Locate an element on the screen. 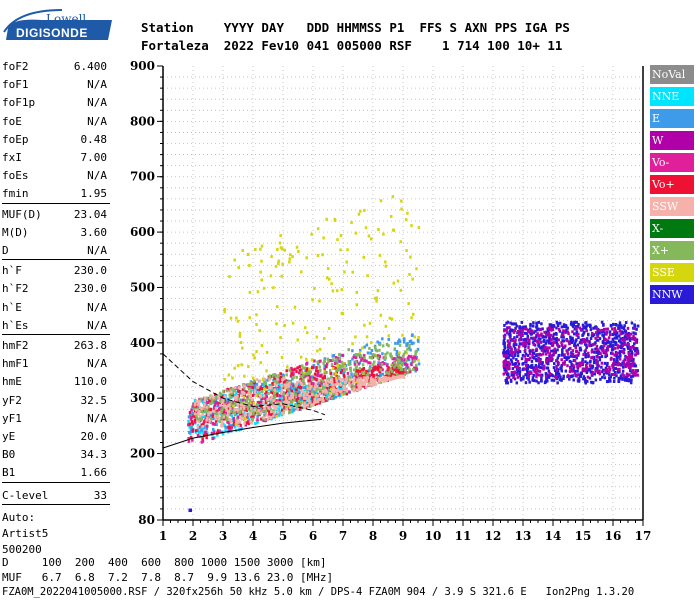 The height and width of the screenshot is (600, 700). param-label: hmE is located at coordinates (12, 382).